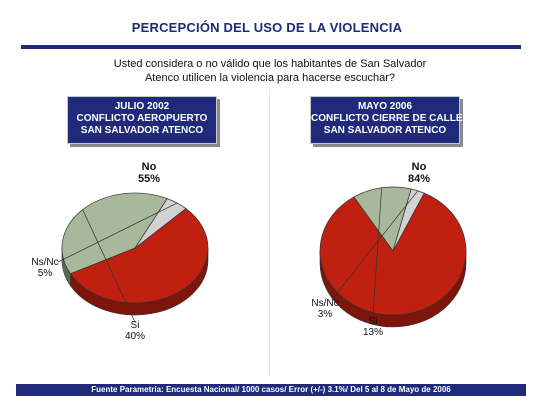 This screenshot has width=534, height=402. Describe the element at coordinates (325, 303) in the screenshot. I see `pie-right-label-nsnc-name: Ns/Nc` at that location.